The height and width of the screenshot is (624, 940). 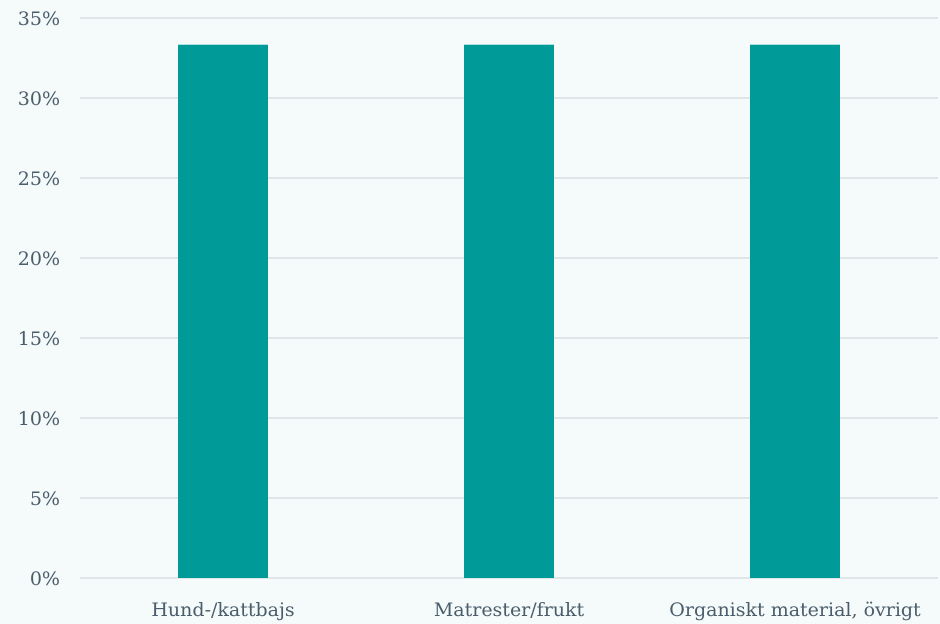 I want to click on y-tick-label: 0%, so click(x=45, y=579).